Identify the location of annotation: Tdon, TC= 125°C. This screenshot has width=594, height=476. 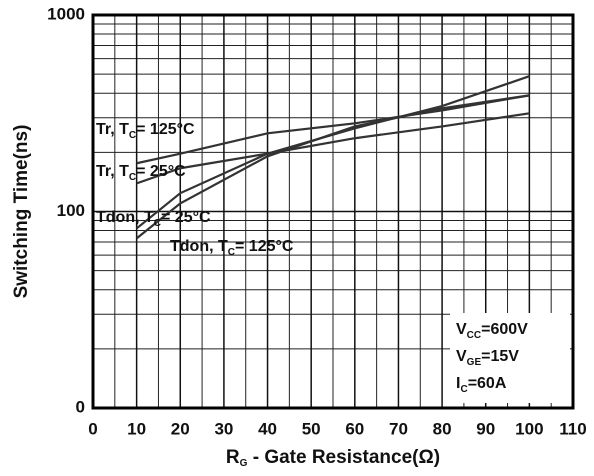
(232, 247).